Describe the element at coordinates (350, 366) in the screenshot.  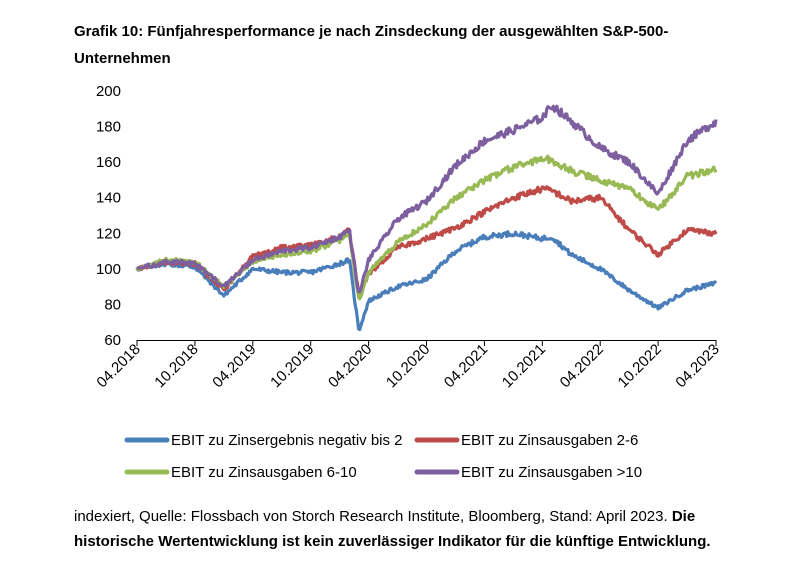
I see `x-tick-label: 04.2020` at that location.